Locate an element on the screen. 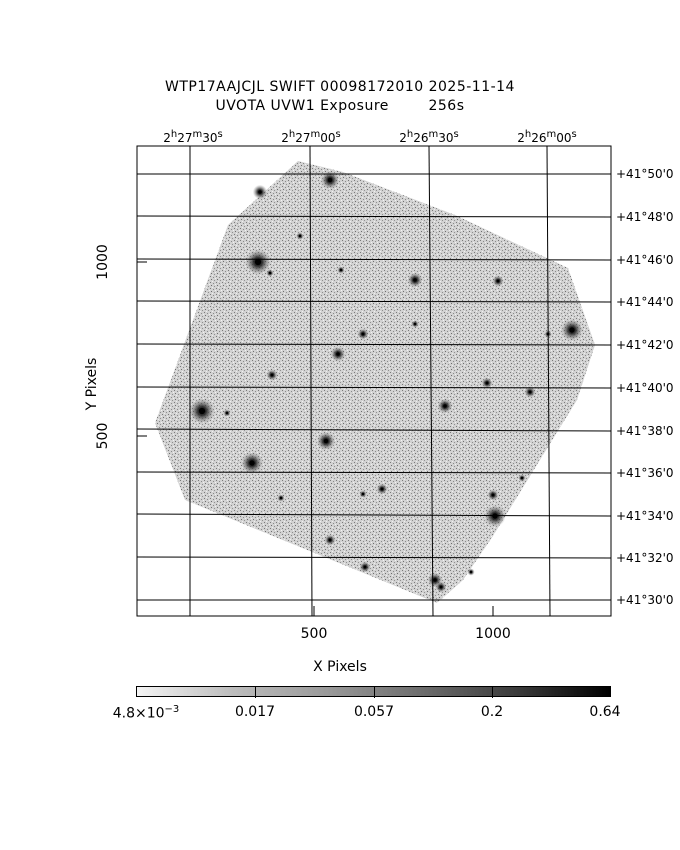 The width and height of the screenshot is (680, 850). ra-label-2: 2h27m00s is located at coordinates (311, 137).